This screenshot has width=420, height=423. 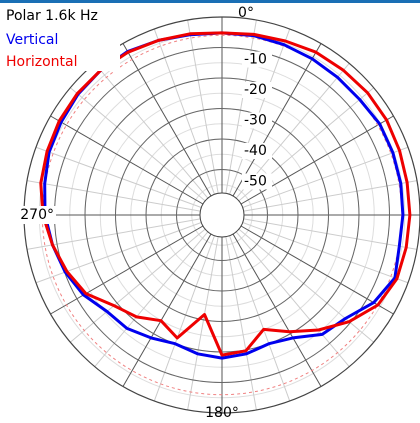 I want to click on chart-title: Polar 1.6k Hz, so click(x=52, y=16).